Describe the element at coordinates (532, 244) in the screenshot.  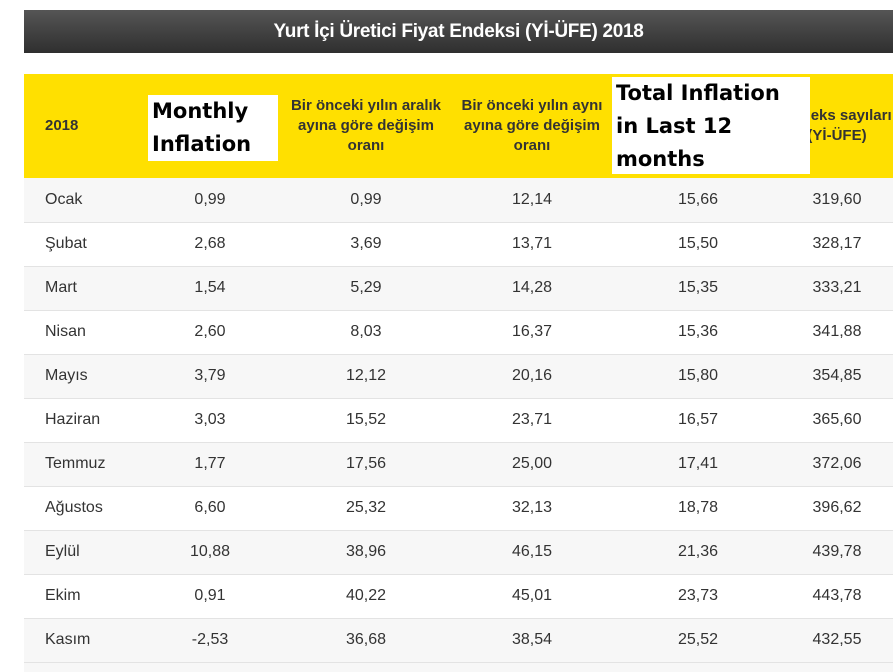
I see `value-cell: 13,71` at that location.